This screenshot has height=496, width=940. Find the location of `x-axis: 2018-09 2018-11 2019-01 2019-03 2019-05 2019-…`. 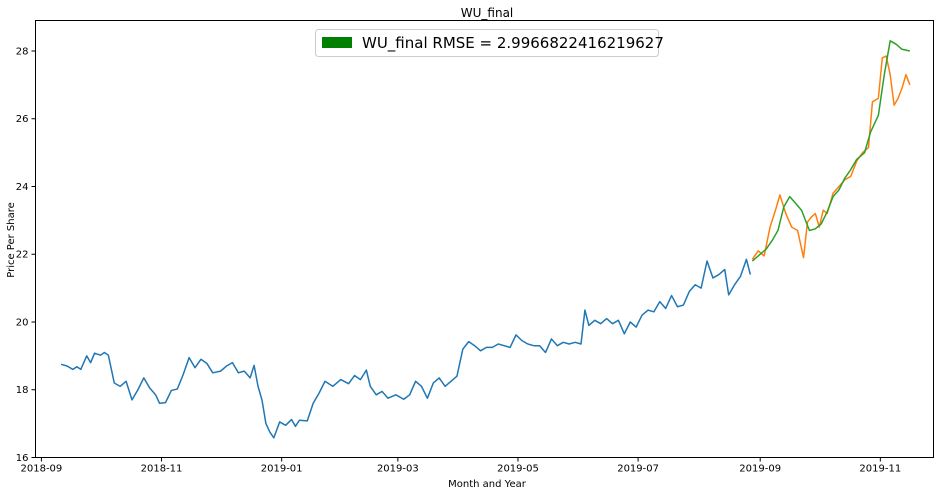

x-axis: 2018-09 2018-11 2019-01 2019-03 2019-05 2019-… is located at coordinates (461, 466).